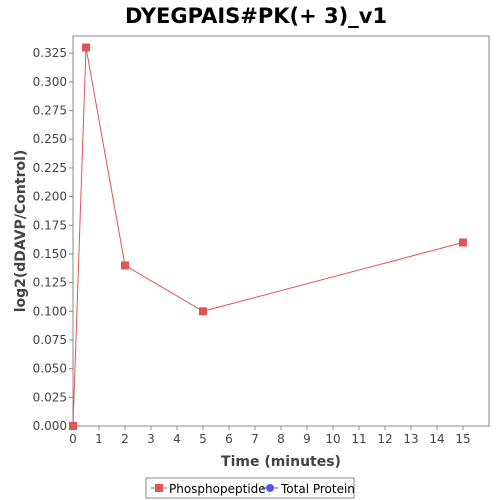  What do you see at coordinates (50, 340) in the screenshot?
I see `y-tick-label: 0.075` at bounding box center [50, 340].